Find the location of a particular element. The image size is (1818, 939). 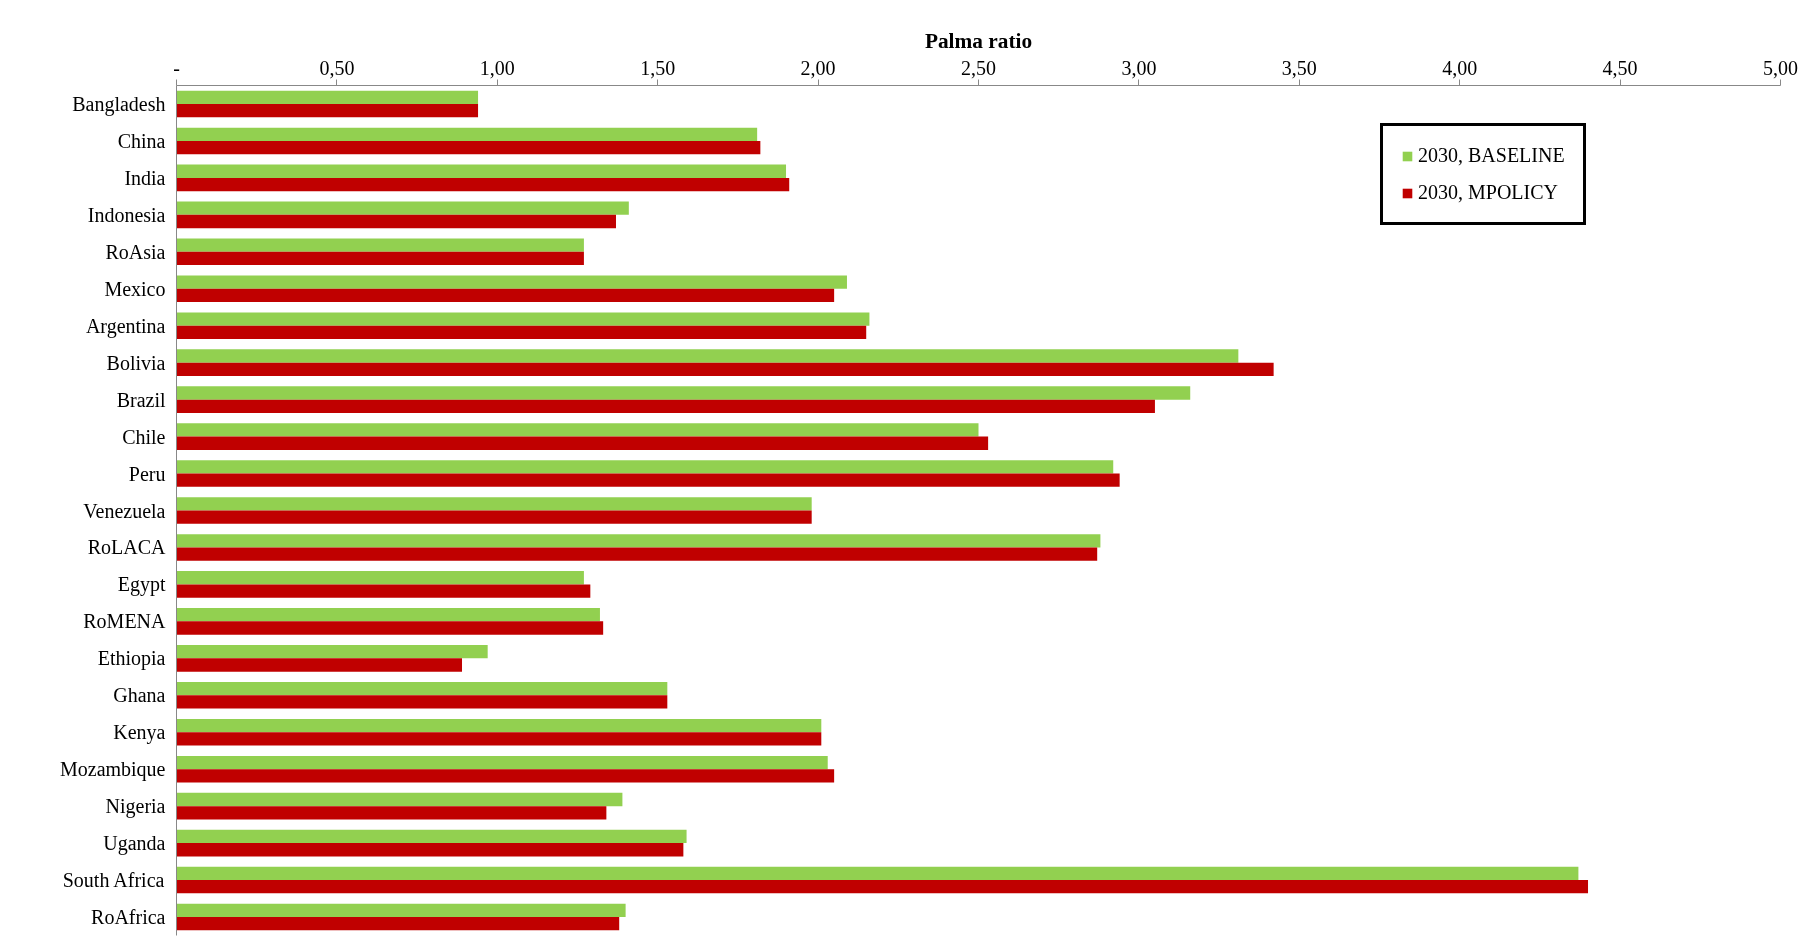

y-tick-label: Nigeria is located at coordinates (135, 807).